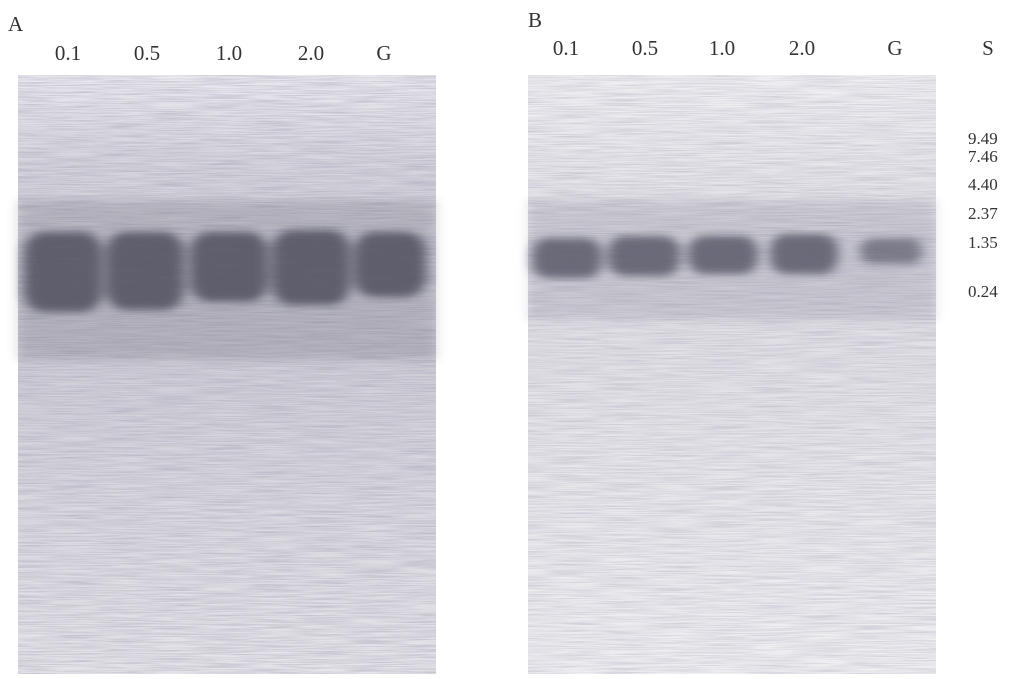 The height and width of the screenshot is (679, 1013). I want to click on panel-label: B, so click(535, 20).